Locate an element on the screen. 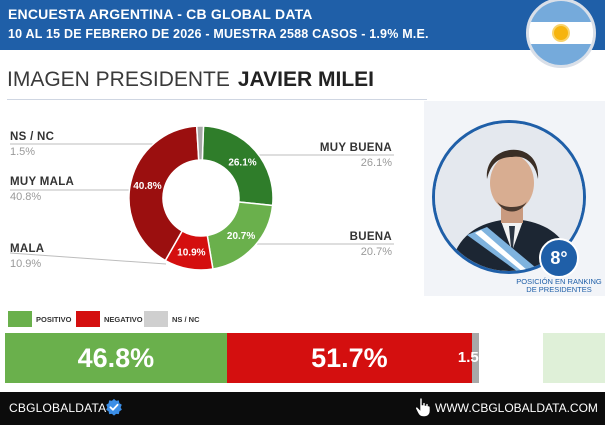  legend-label-negativo: NEGATIVO is located at coordinates (123, 319).